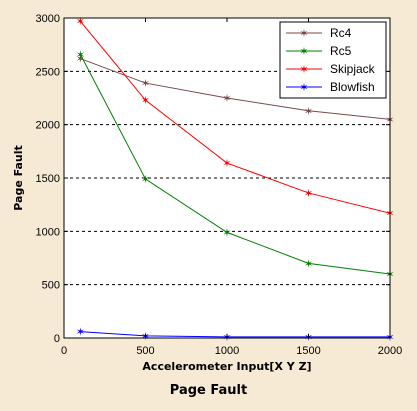 This screenshot has height=411, width=417. I want to click on x-tick-label: 0, so click(64, 351).